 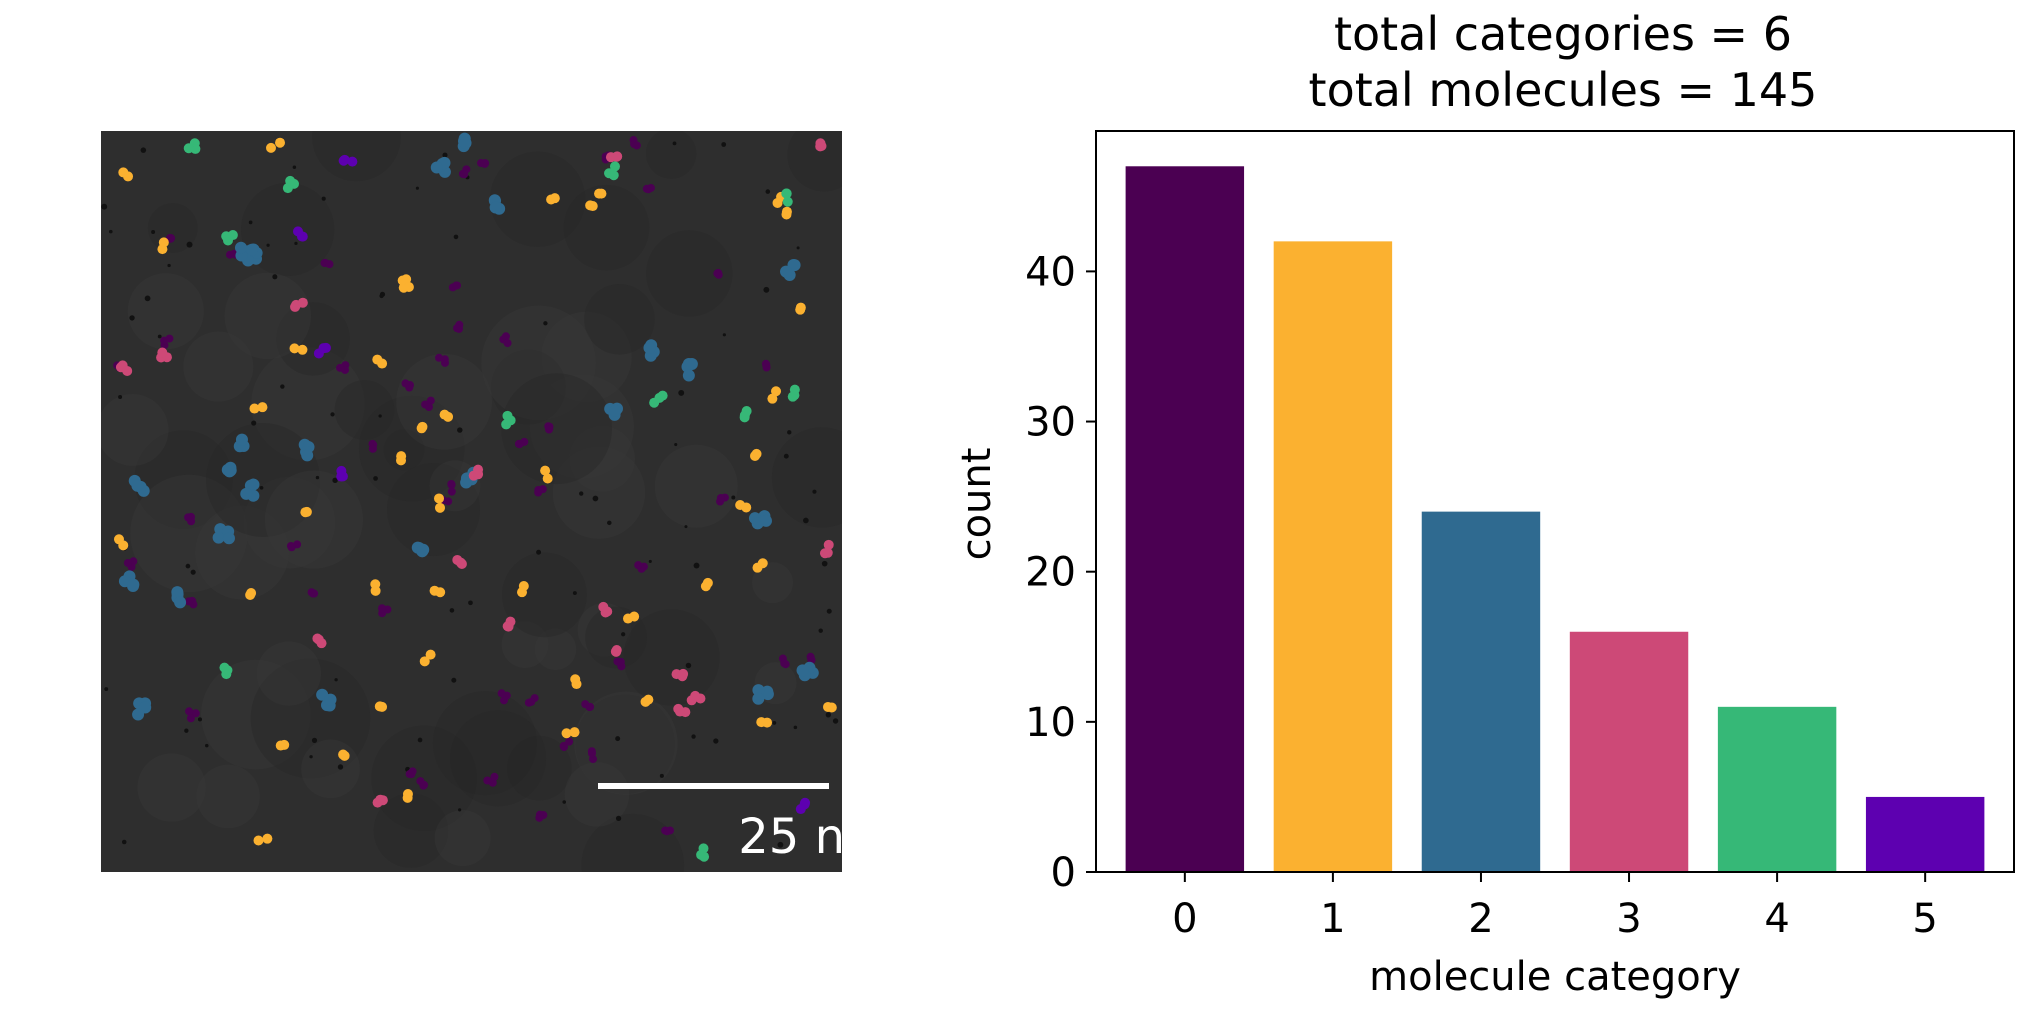 I want to click on x-tick-label: 0, so click(x=1184, y=919).